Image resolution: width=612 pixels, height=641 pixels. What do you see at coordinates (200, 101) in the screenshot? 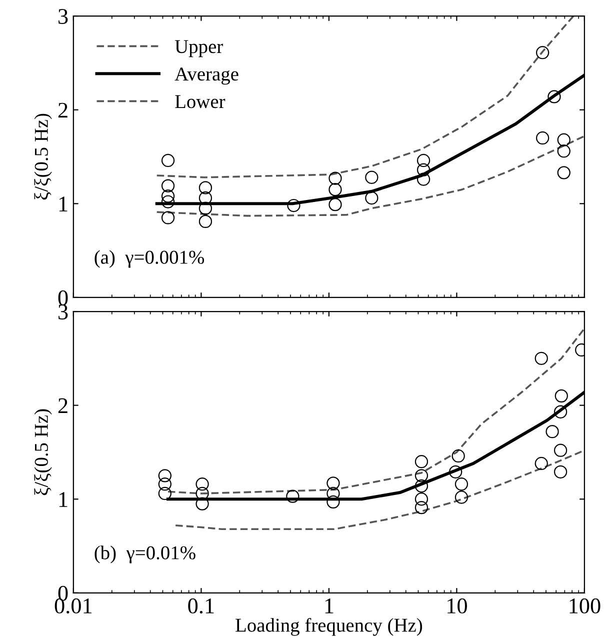
I see `legend-label: Lower` at bounding box center [200, 101].